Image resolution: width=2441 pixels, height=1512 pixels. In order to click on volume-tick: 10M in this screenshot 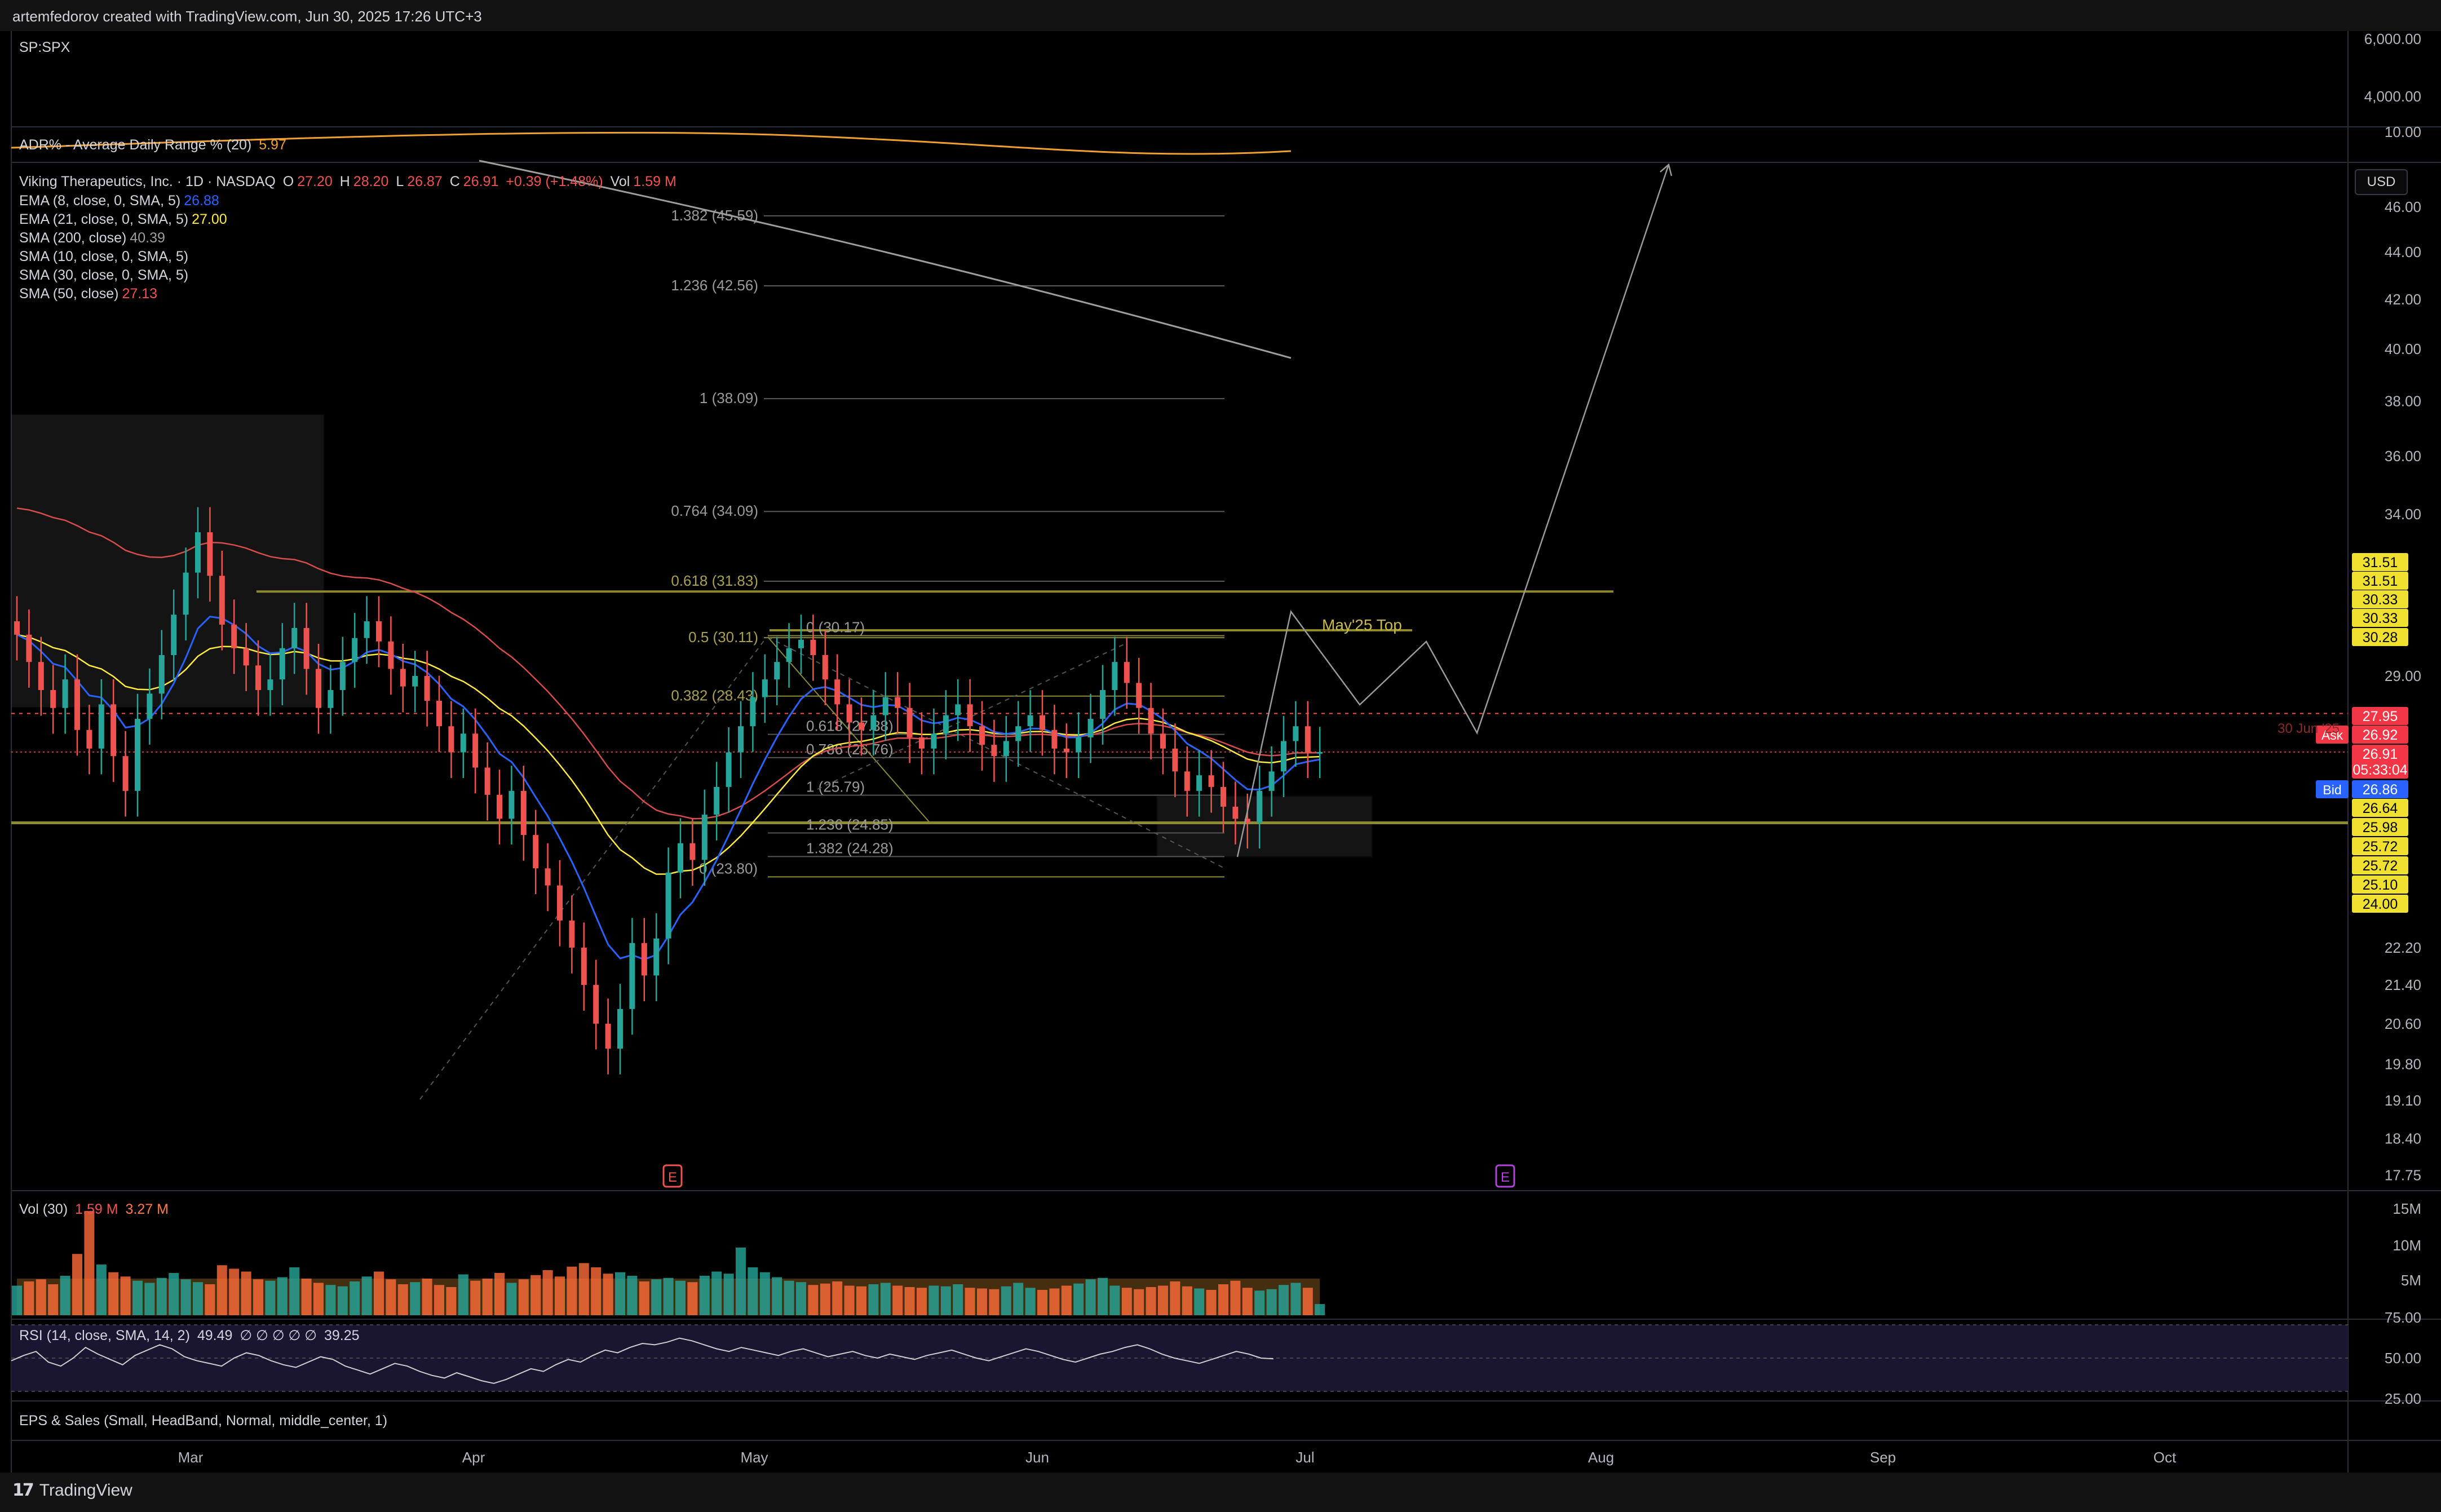, I will do `click(2407, 1245)`.